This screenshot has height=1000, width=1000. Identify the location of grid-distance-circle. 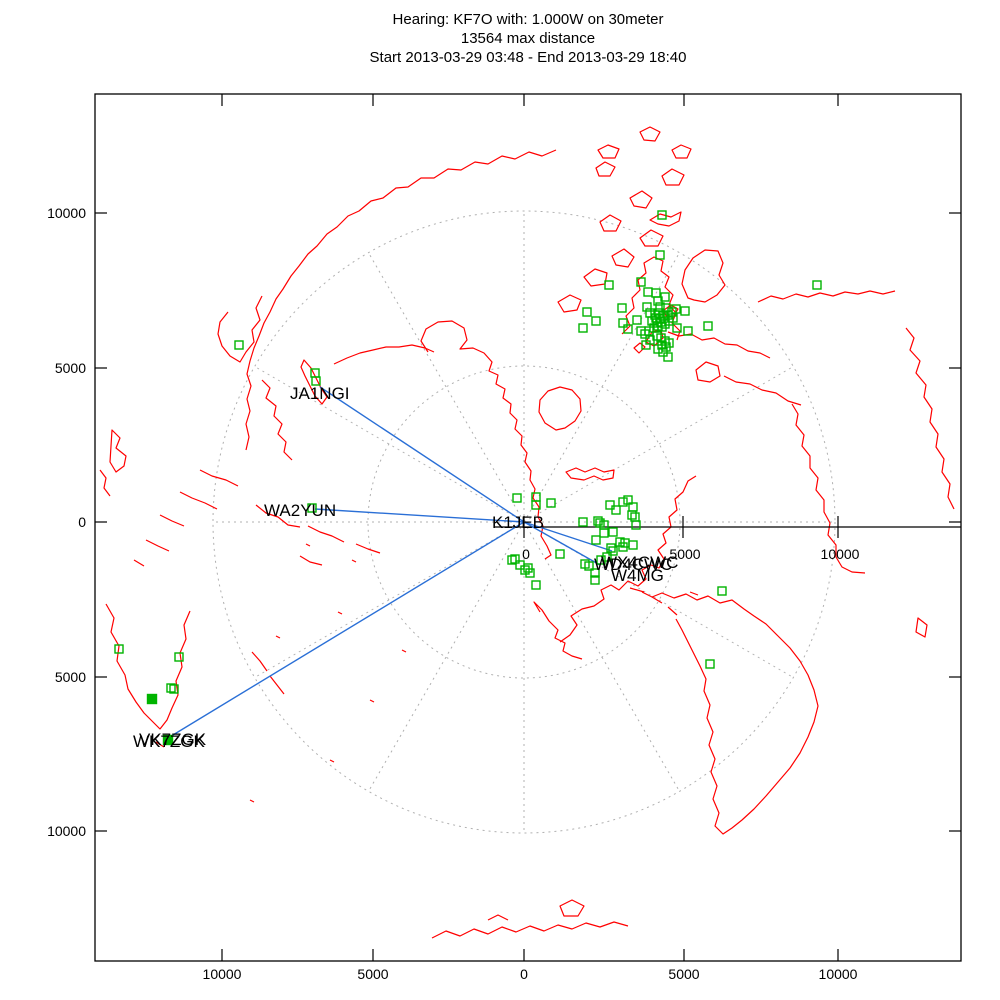
(524, 522).